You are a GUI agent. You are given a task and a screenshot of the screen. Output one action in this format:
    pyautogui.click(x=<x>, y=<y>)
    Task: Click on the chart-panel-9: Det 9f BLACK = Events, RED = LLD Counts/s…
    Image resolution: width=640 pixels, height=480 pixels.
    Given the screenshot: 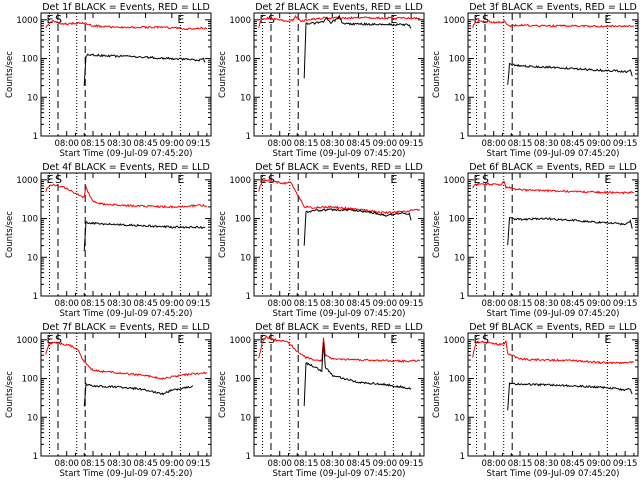 What is the action you would take?
    pyautogui.click(x=535, y=400)
    